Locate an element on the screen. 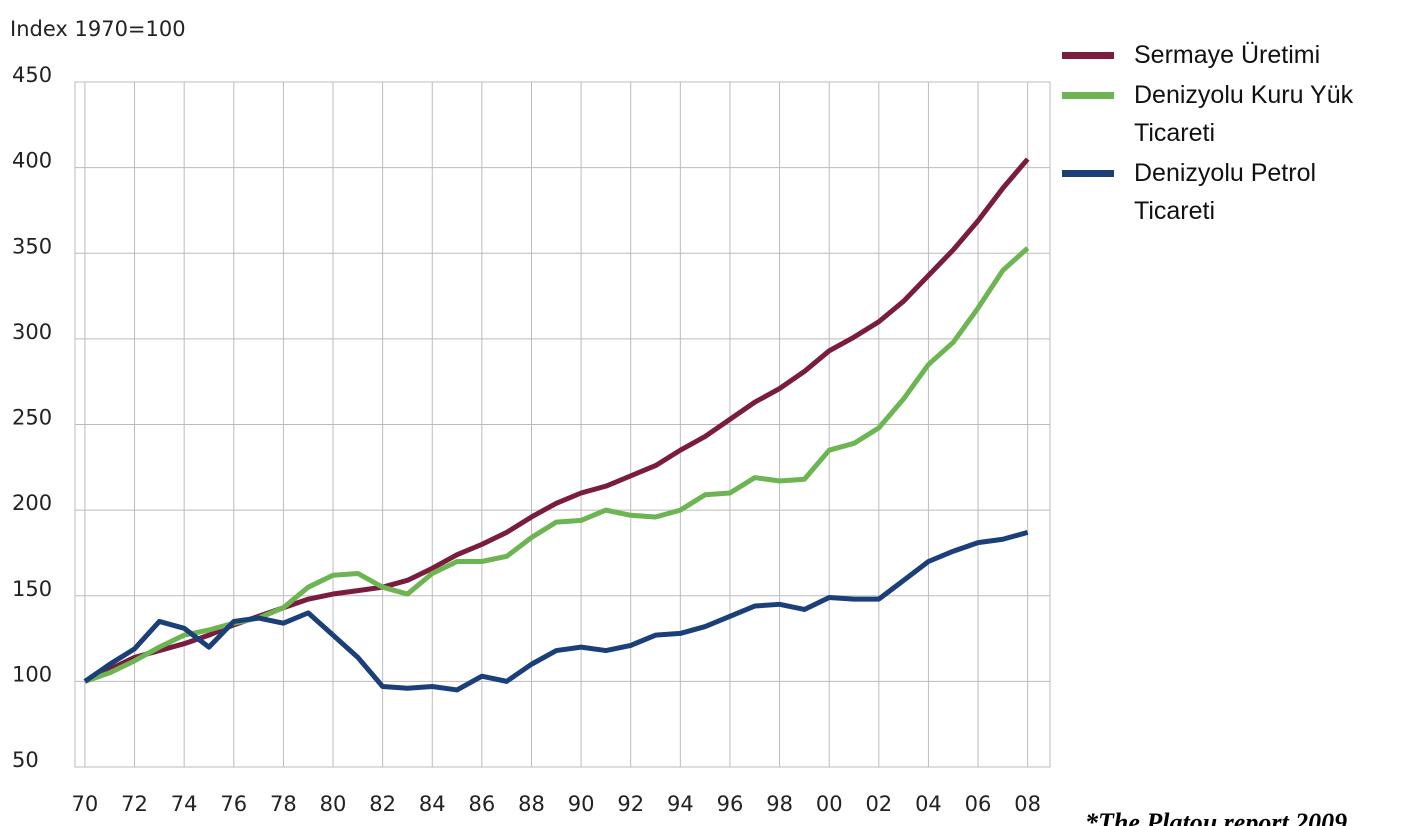 This screenshot has height=826, width=1422. legend-item: Denizyolu Kuru Yük Ticareti is located at coordinates (1212, 114).